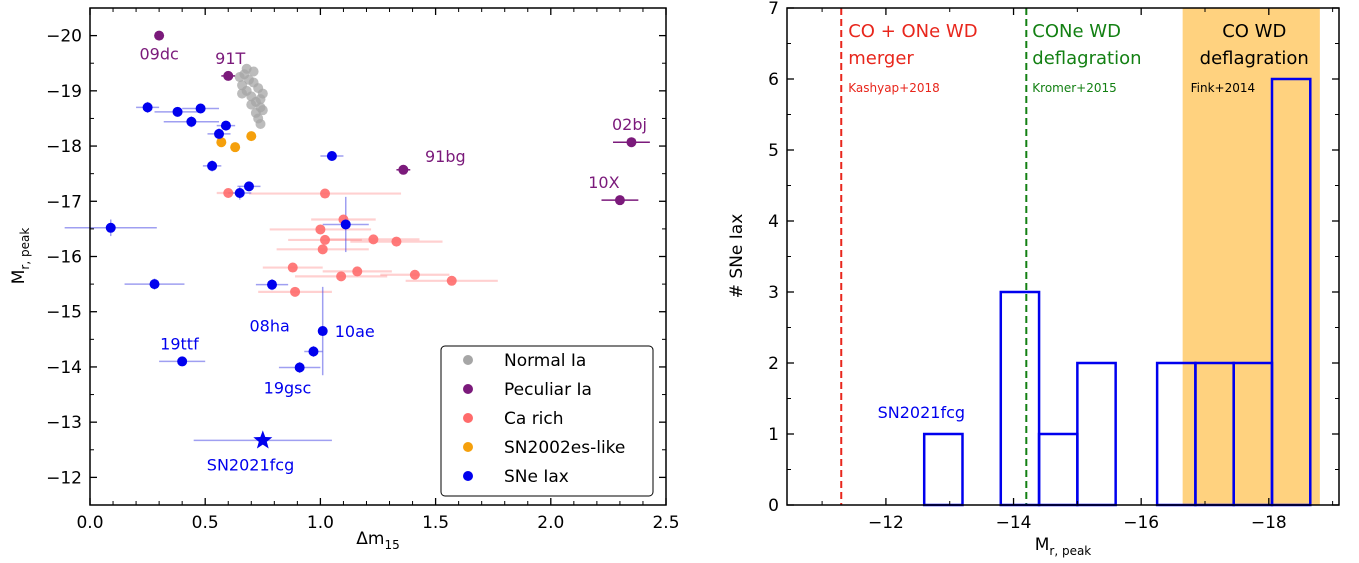 Image resolution: width=1359 pixels, height=563 pixels. Describe the element at coordinates (773, 293) in the screenshot. I see `histogram-y-tick-label: 3` at that location.